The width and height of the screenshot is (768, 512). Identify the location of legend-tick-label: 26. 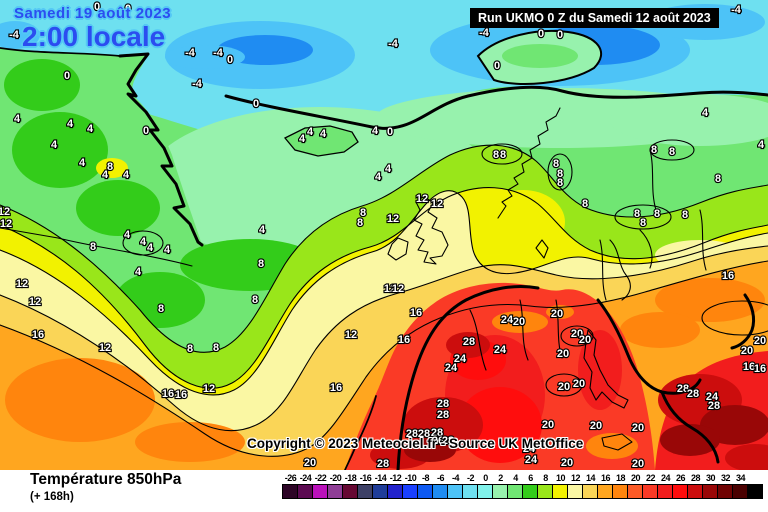
(680, 478).